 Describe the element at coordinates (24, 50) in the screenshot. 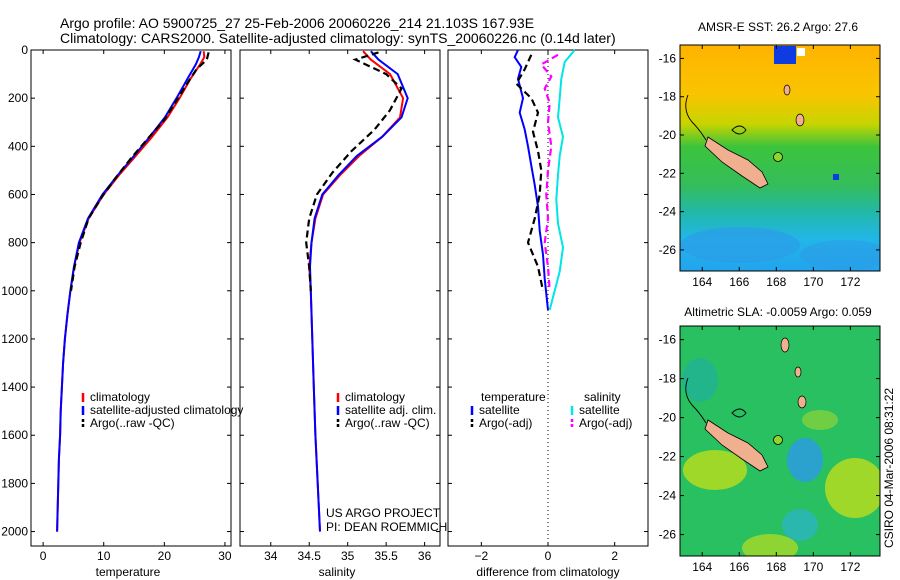

I see `y-tick-label: 0` at that location.